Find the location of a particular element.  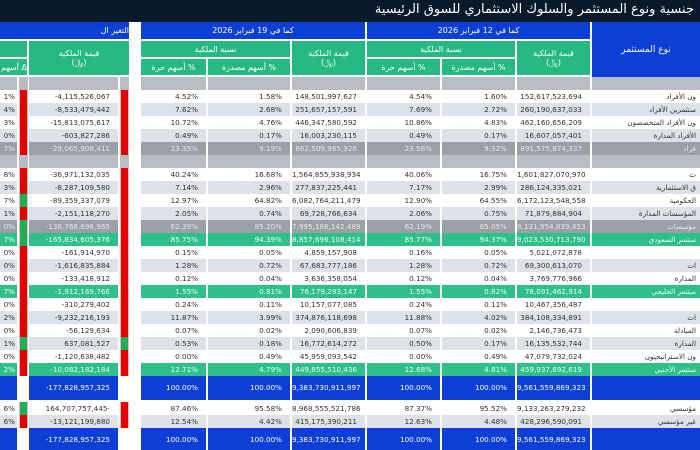

feb19-issued-cell: 4.76% is located at coordinates (249, 122).